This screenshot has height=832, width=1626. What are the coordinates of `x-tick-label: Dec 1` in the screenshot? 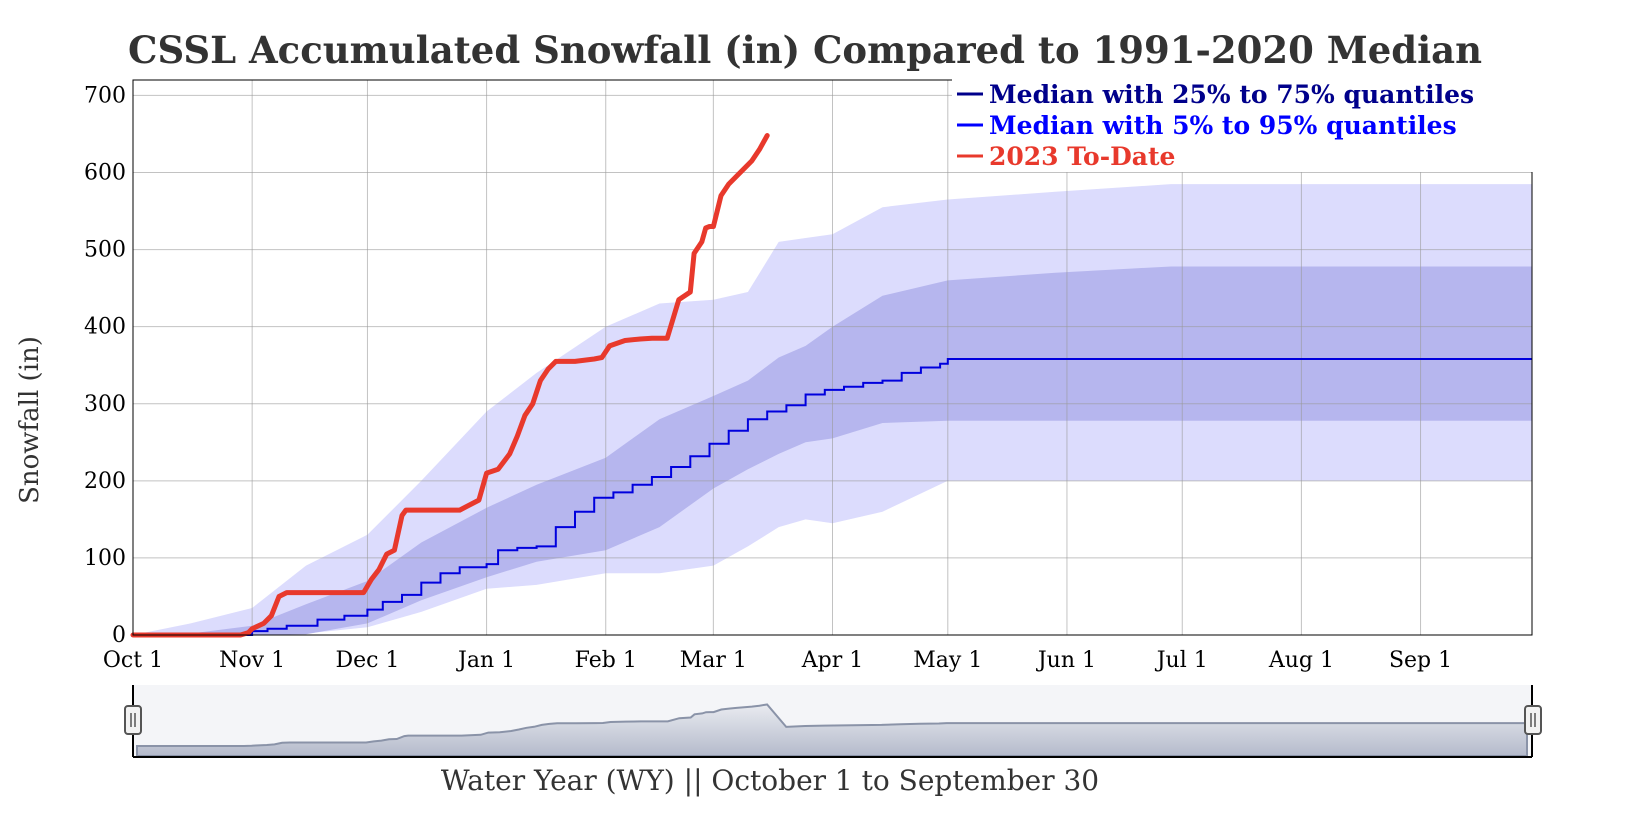 It's located at (367, 660).